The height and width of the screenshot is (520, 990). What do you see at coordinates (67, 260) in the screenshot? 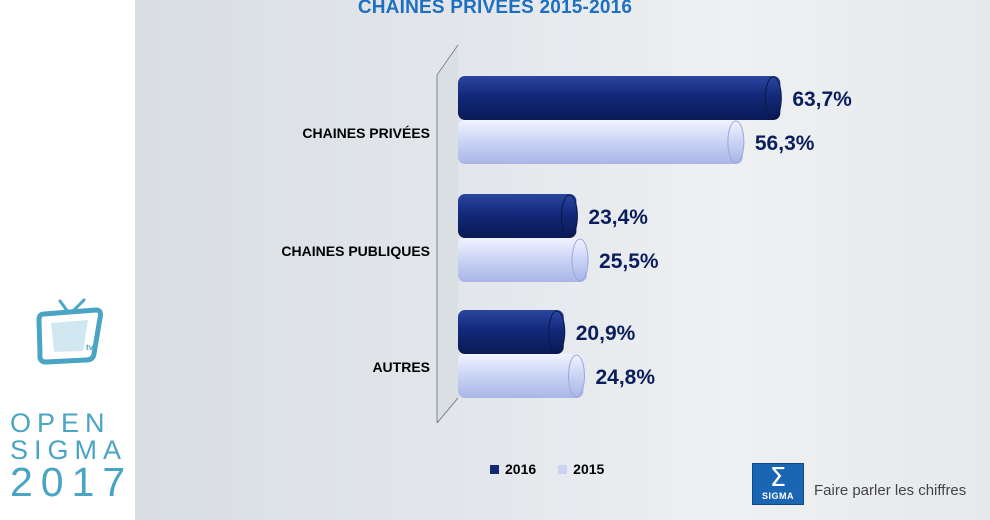
I see `left-sidebar` at bounding box center [67, 260].